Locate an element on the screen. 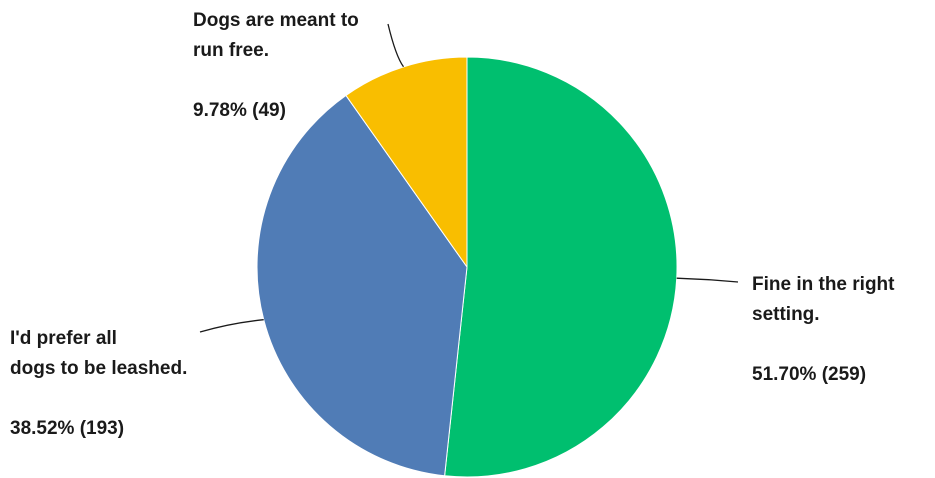  slice-percent-label: 38.52% (193) is located at coordinates (67, 428).